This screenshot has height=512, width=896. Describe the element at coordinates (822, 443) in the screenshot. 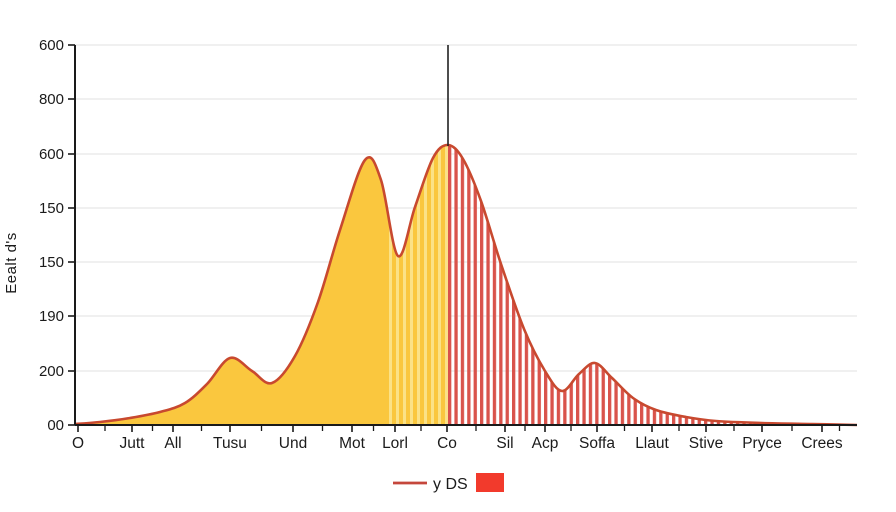

I see `x-tick-label: Crees` at that location.